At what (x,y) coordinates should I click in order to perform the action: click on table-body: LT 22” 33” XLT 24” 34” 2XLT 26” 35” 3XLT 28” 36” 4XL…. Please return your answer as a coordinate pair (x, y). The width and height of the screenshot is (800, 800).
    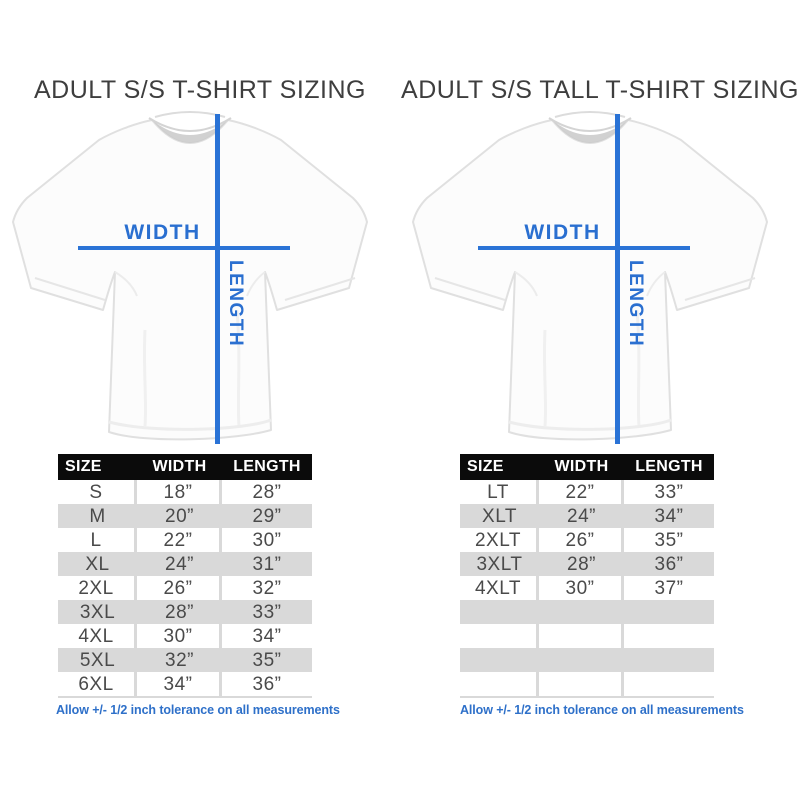
    Looking at the image, I should click on (587, 588).